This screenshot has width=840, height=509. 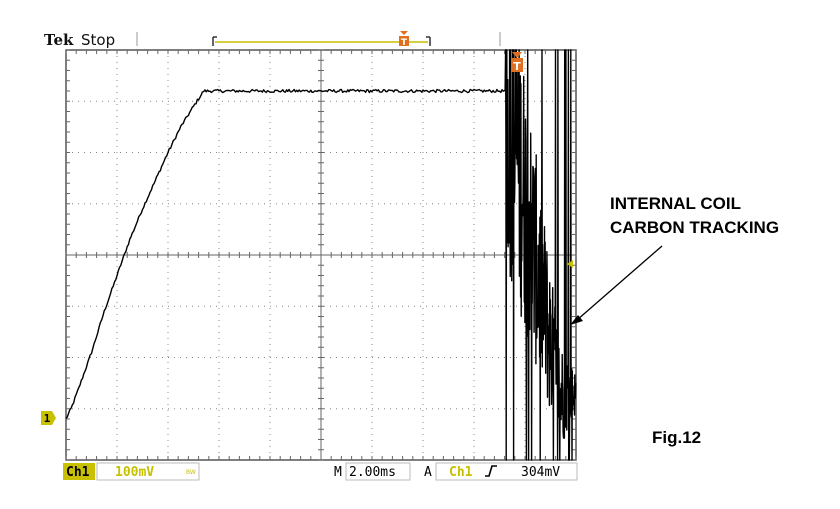 What do you see at coordinates (695, 227) in the screenshot?
I see `annotation-line-2: CARBON TRACKING` at bounding box center [695, 227].